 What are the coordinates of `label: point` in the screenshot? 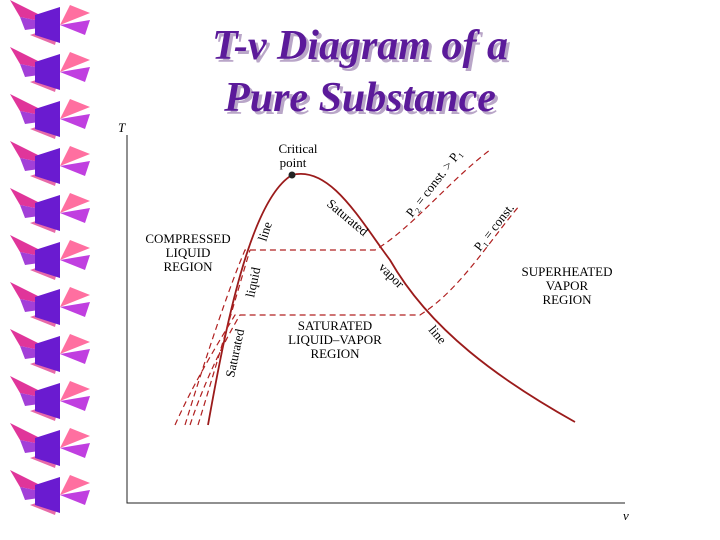 It's located at (293, 162).